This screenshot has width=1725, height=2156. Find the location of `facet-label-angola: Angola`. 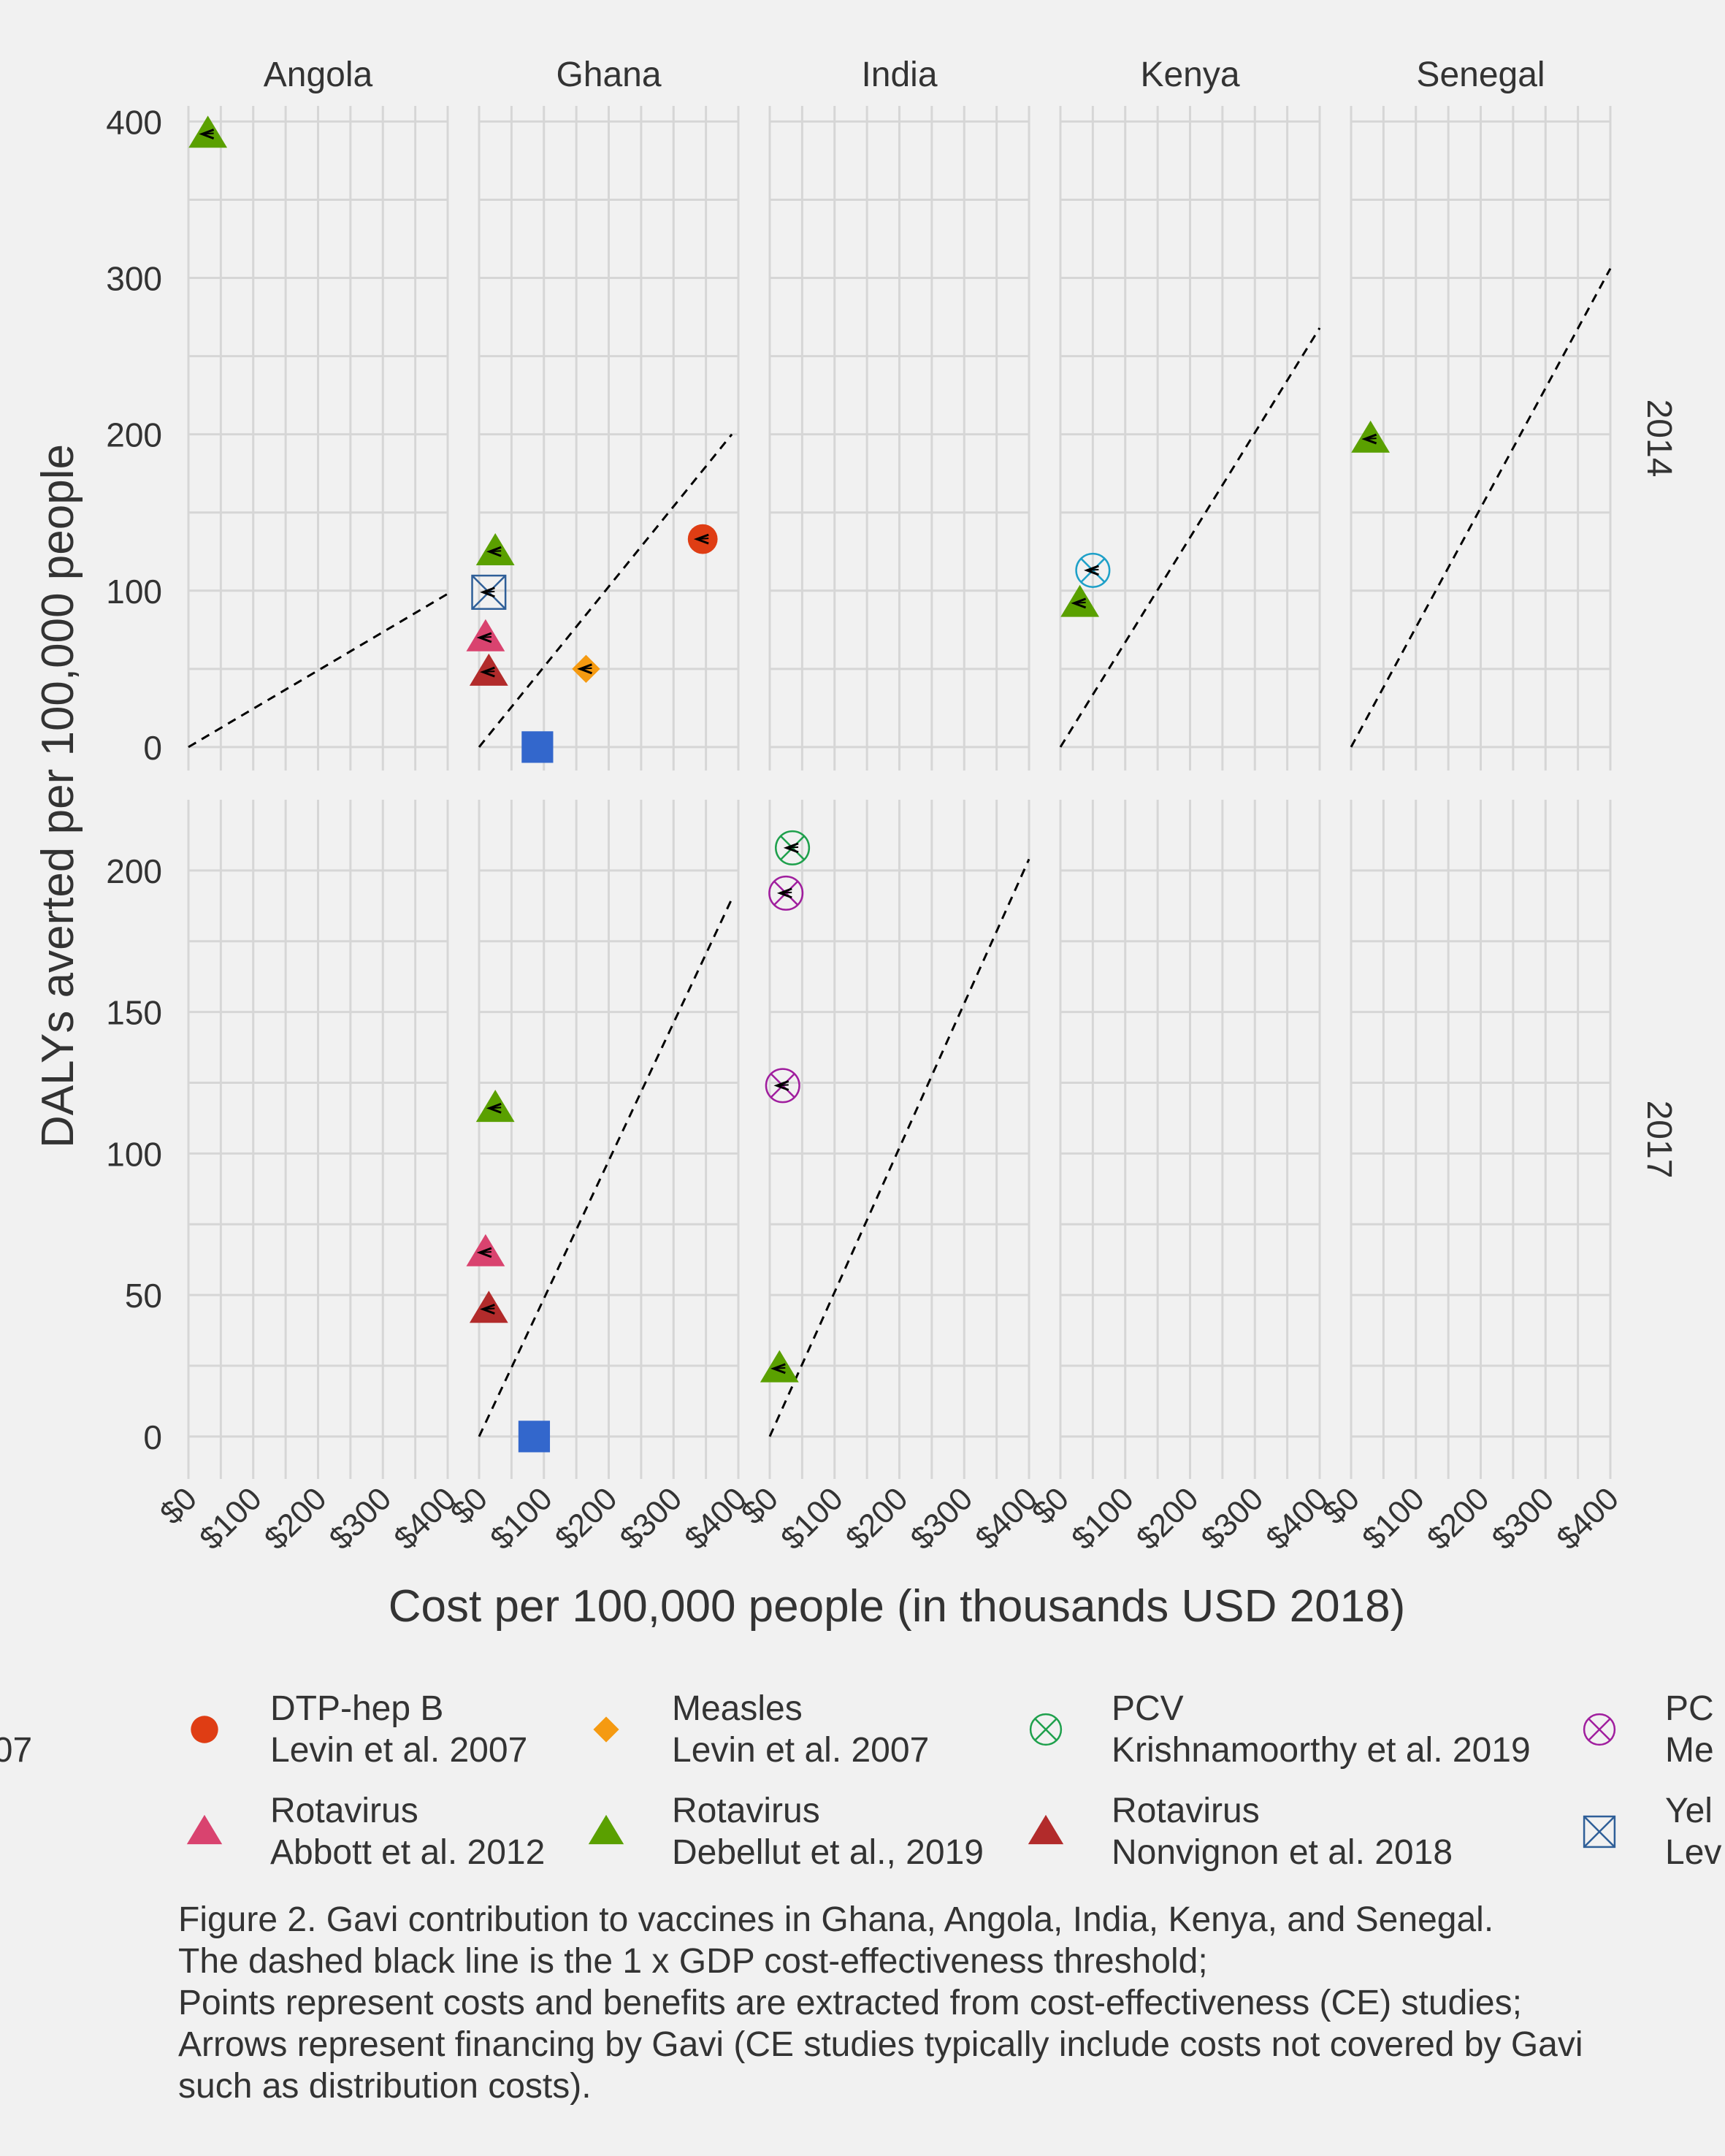

facet-label-angola: Angola is located at coordinates (318, 75).